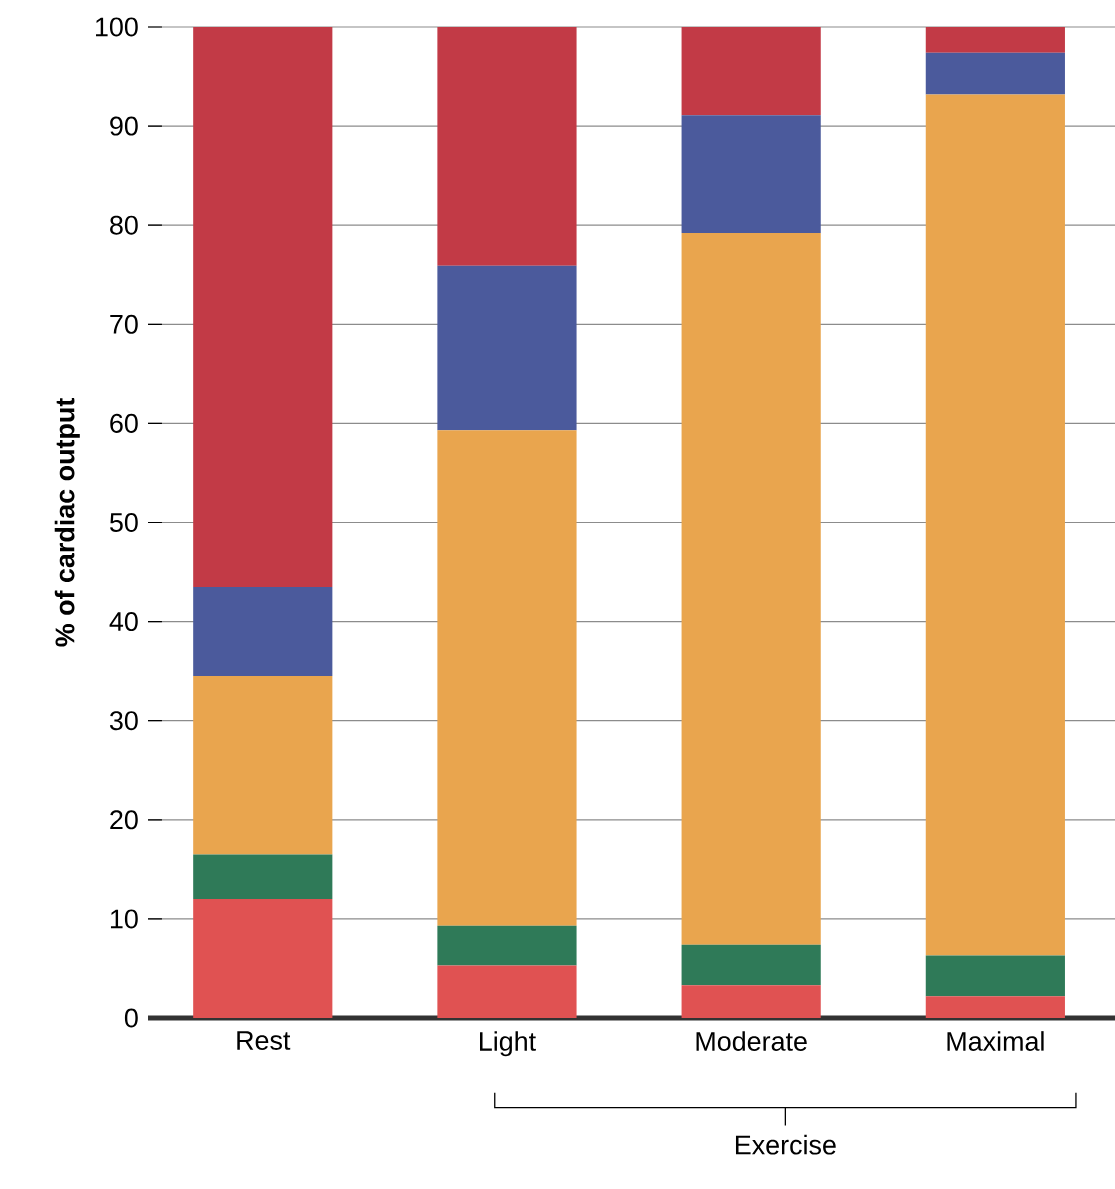  What do you see at coordinates (751, 1041) in the screenshot?
I see `x-tick-label: Moderate` at bounding box center [751, 1041].